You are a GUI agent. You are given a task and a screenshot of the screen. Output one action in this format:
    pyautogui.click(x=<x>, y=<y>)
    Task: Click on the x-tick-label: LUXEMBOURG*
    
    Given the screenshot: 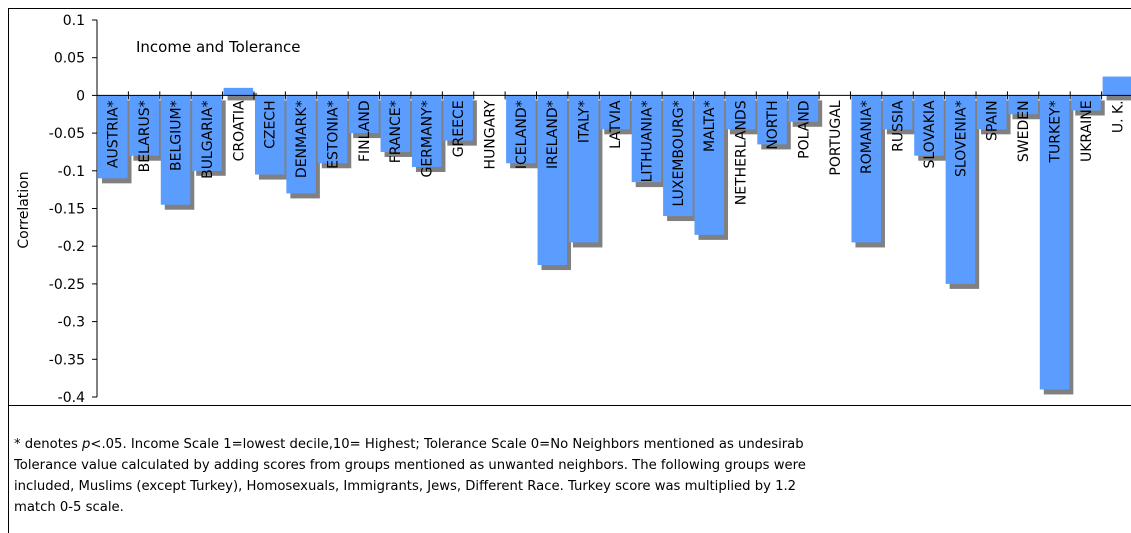 What is the action you would take?
    pyautogui.click(x=679, y=153)
    